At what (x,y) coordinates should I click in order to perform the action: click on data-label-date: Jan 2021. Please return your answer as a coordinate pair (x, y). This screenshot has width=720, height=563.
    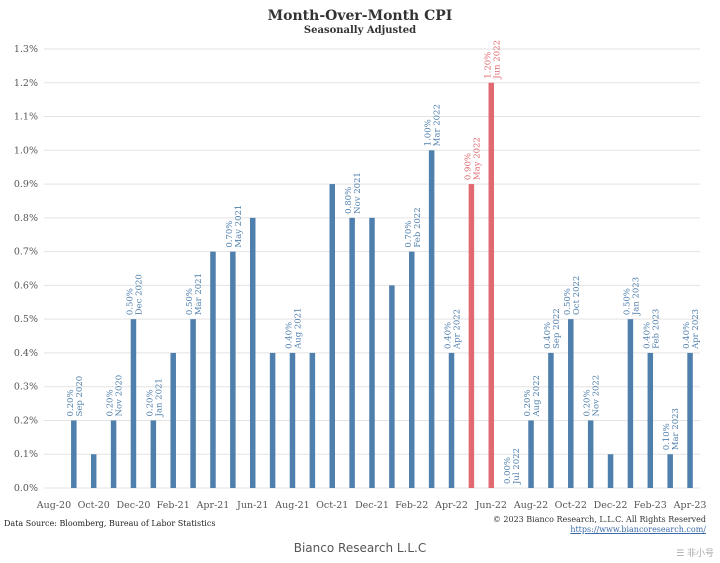
    Looking at the image, I should click on (159, 397).